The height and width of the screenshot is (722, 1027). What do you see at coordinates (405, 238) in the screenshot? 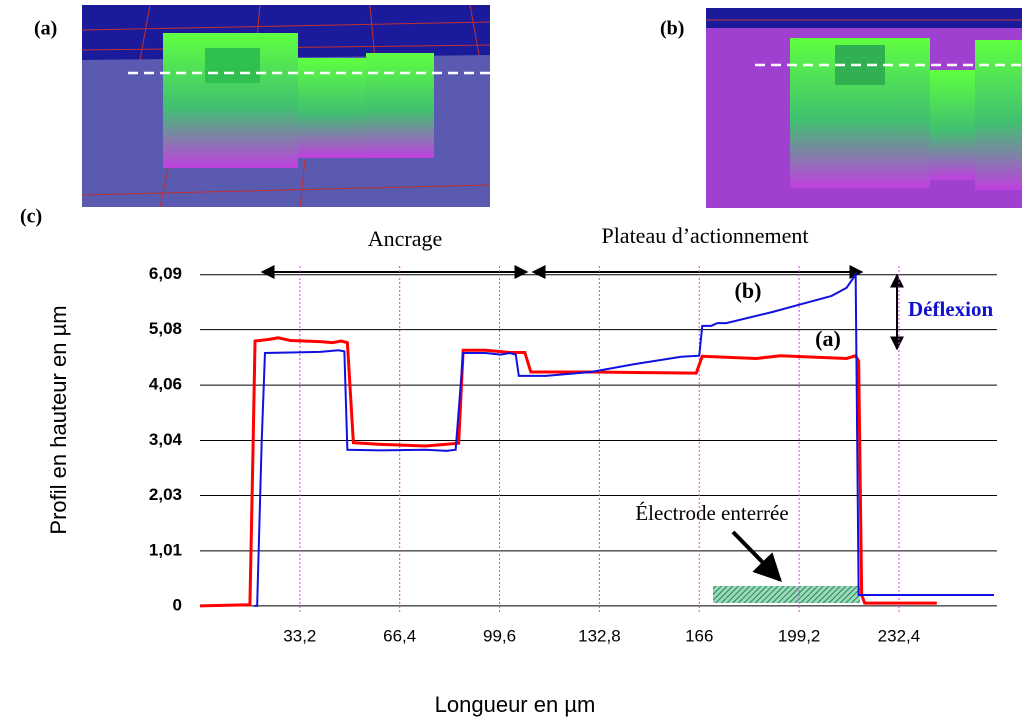
I see `annotation: Ancrage` at bounding box center [405, 238].